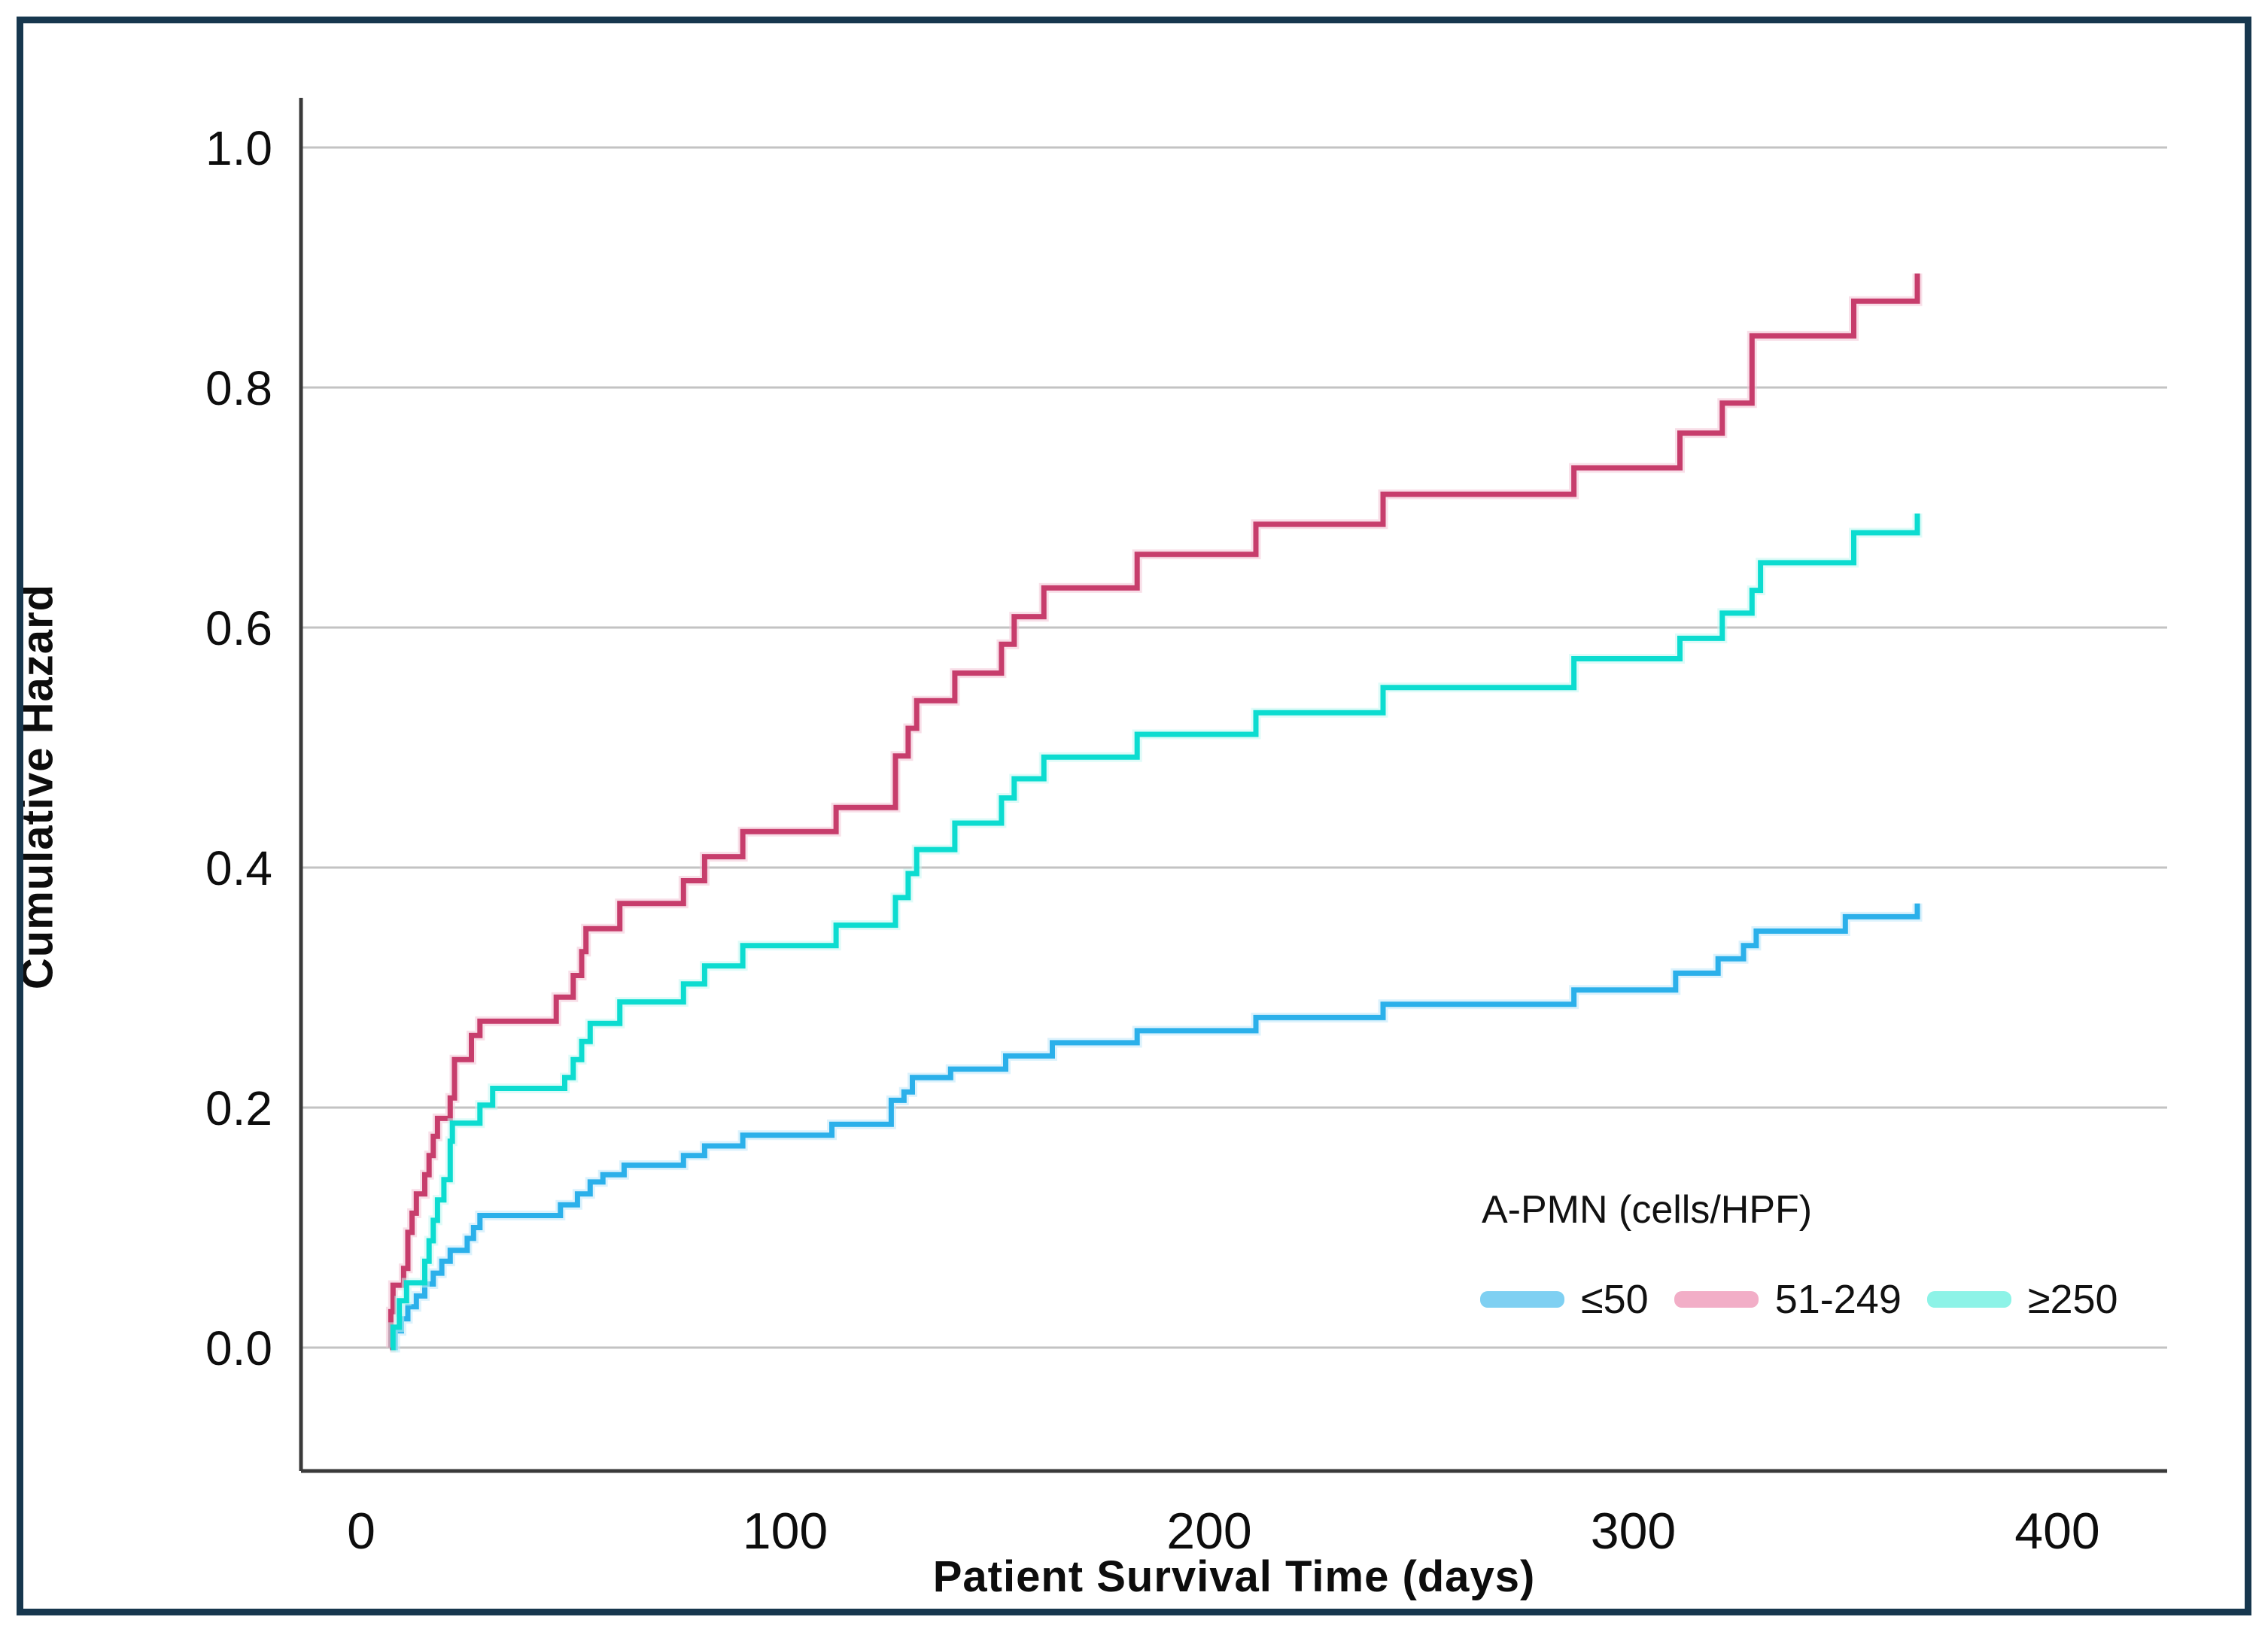 Image resolution: width=2268 pixels, height=1632 pixels. What do you see at coordinates (1208, 1531) in the screenshot?
I see `x-tick-200: 200` at bounding box center [1208, 1531].